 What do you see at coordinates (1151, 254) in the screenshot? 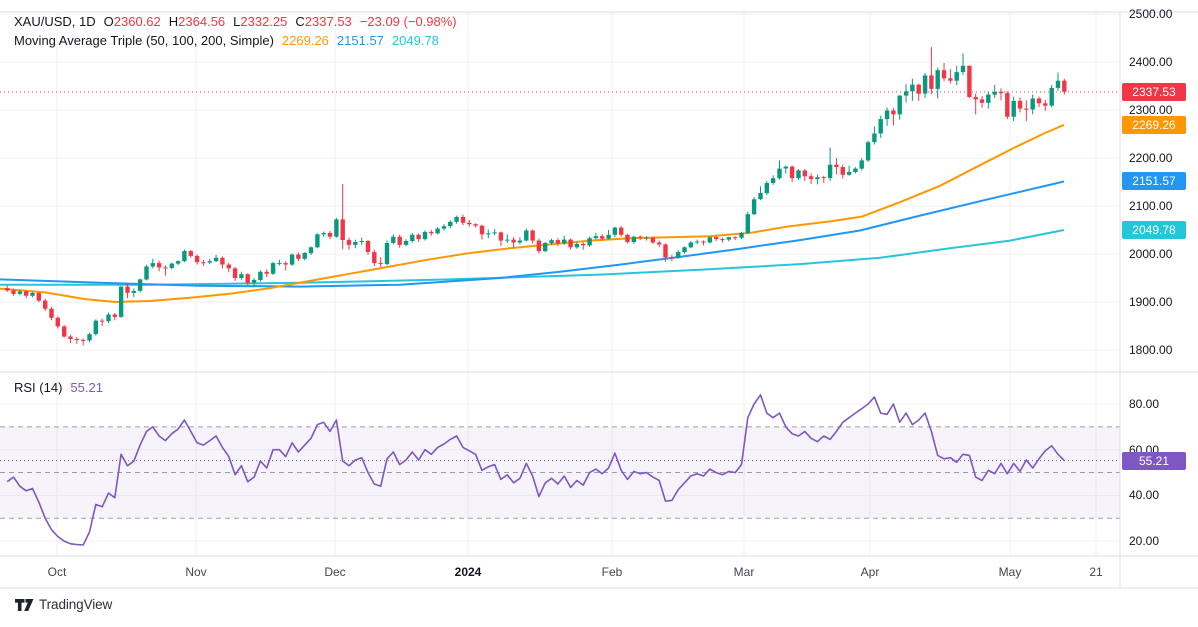
I see `price-tick-label: 2000.00` at bounding box center [1151, 254].